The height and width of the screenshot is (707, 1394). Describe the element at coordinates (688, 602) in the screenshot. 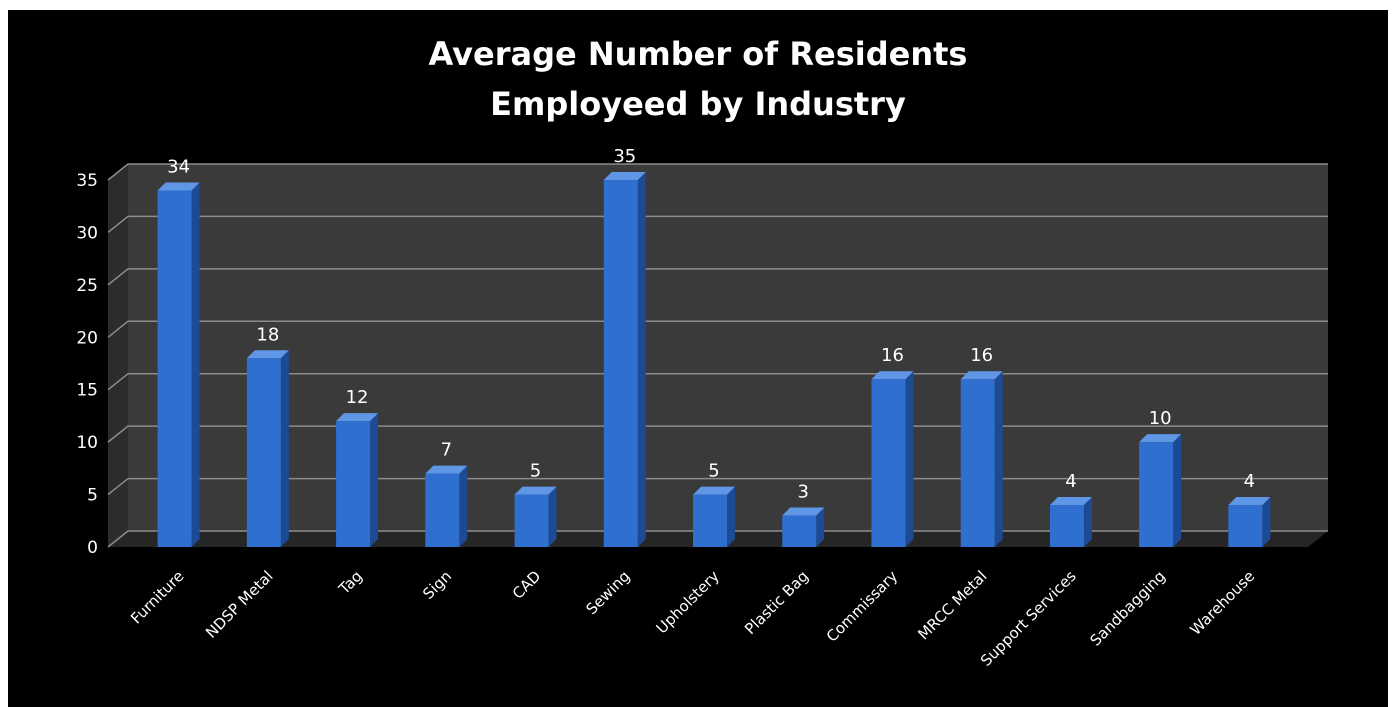

I see `x-category-label: Upholstery` at that location.